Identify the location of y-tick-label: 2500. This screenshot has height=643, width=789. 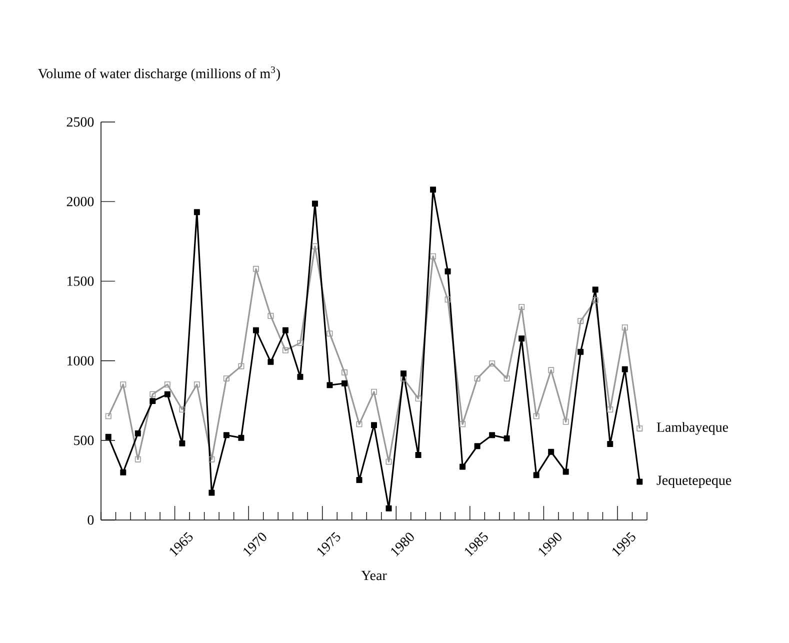
(80, 122).